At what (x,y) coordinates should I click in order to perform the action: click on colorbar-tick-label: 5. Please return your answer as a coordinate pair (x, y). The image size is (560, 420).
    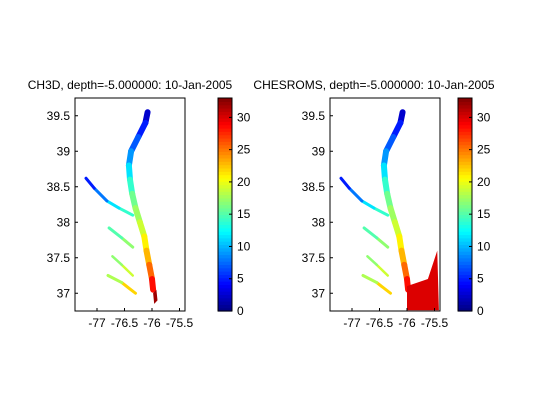
    Looking at the image, I should click on (240, 279).